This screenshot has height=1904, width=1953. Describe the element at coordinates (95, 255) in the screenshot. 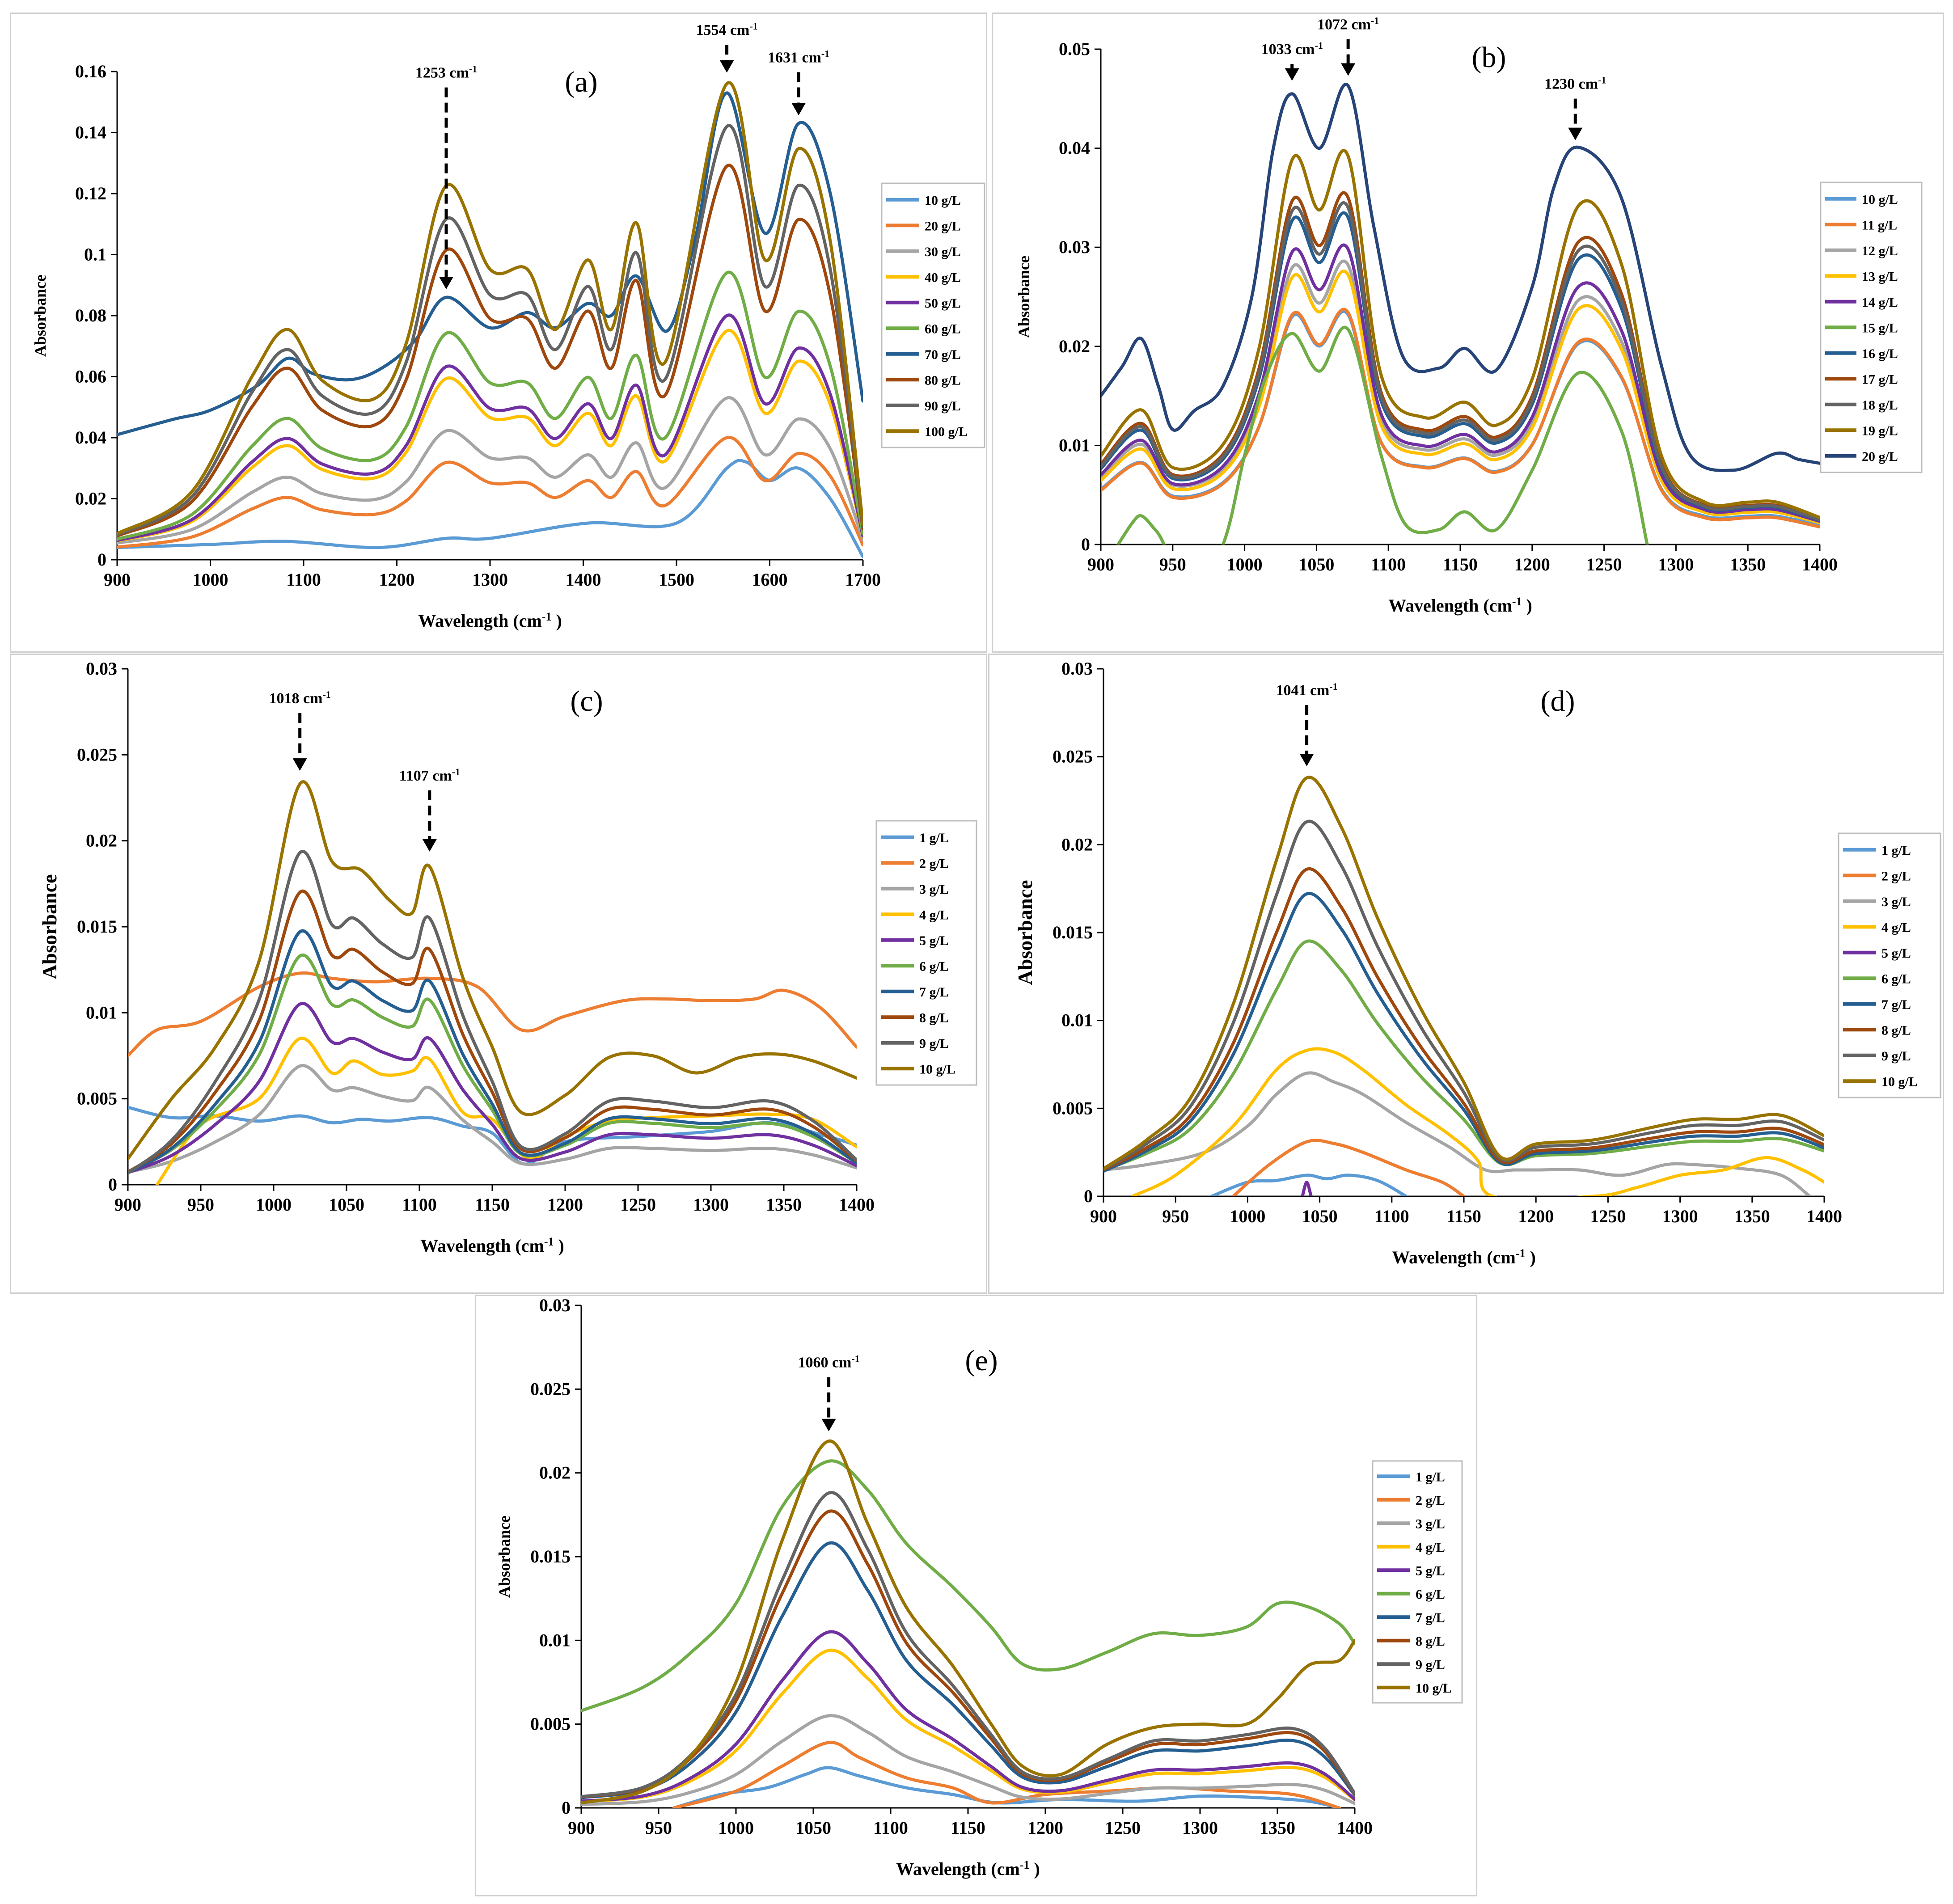

I see `y-tick-label: 0.1` at that location.